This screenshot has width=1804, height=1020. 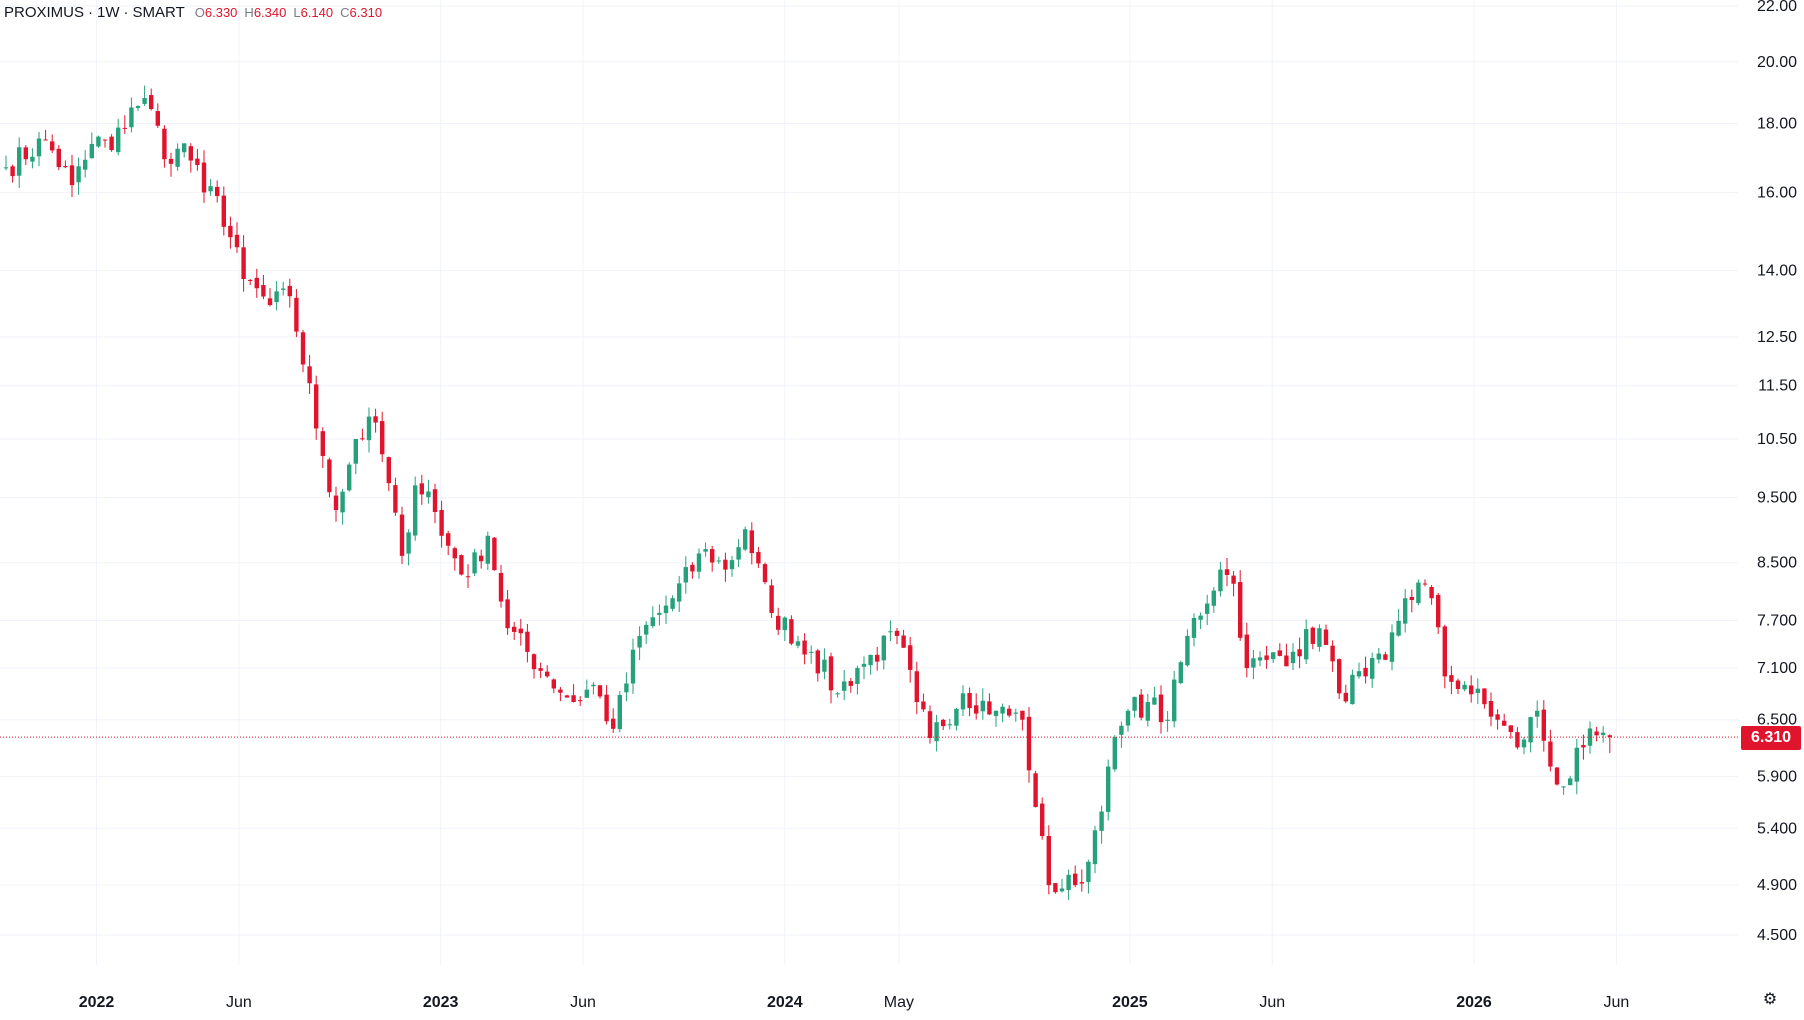 I want to click on low-label: L, so click(x=297, y=12).